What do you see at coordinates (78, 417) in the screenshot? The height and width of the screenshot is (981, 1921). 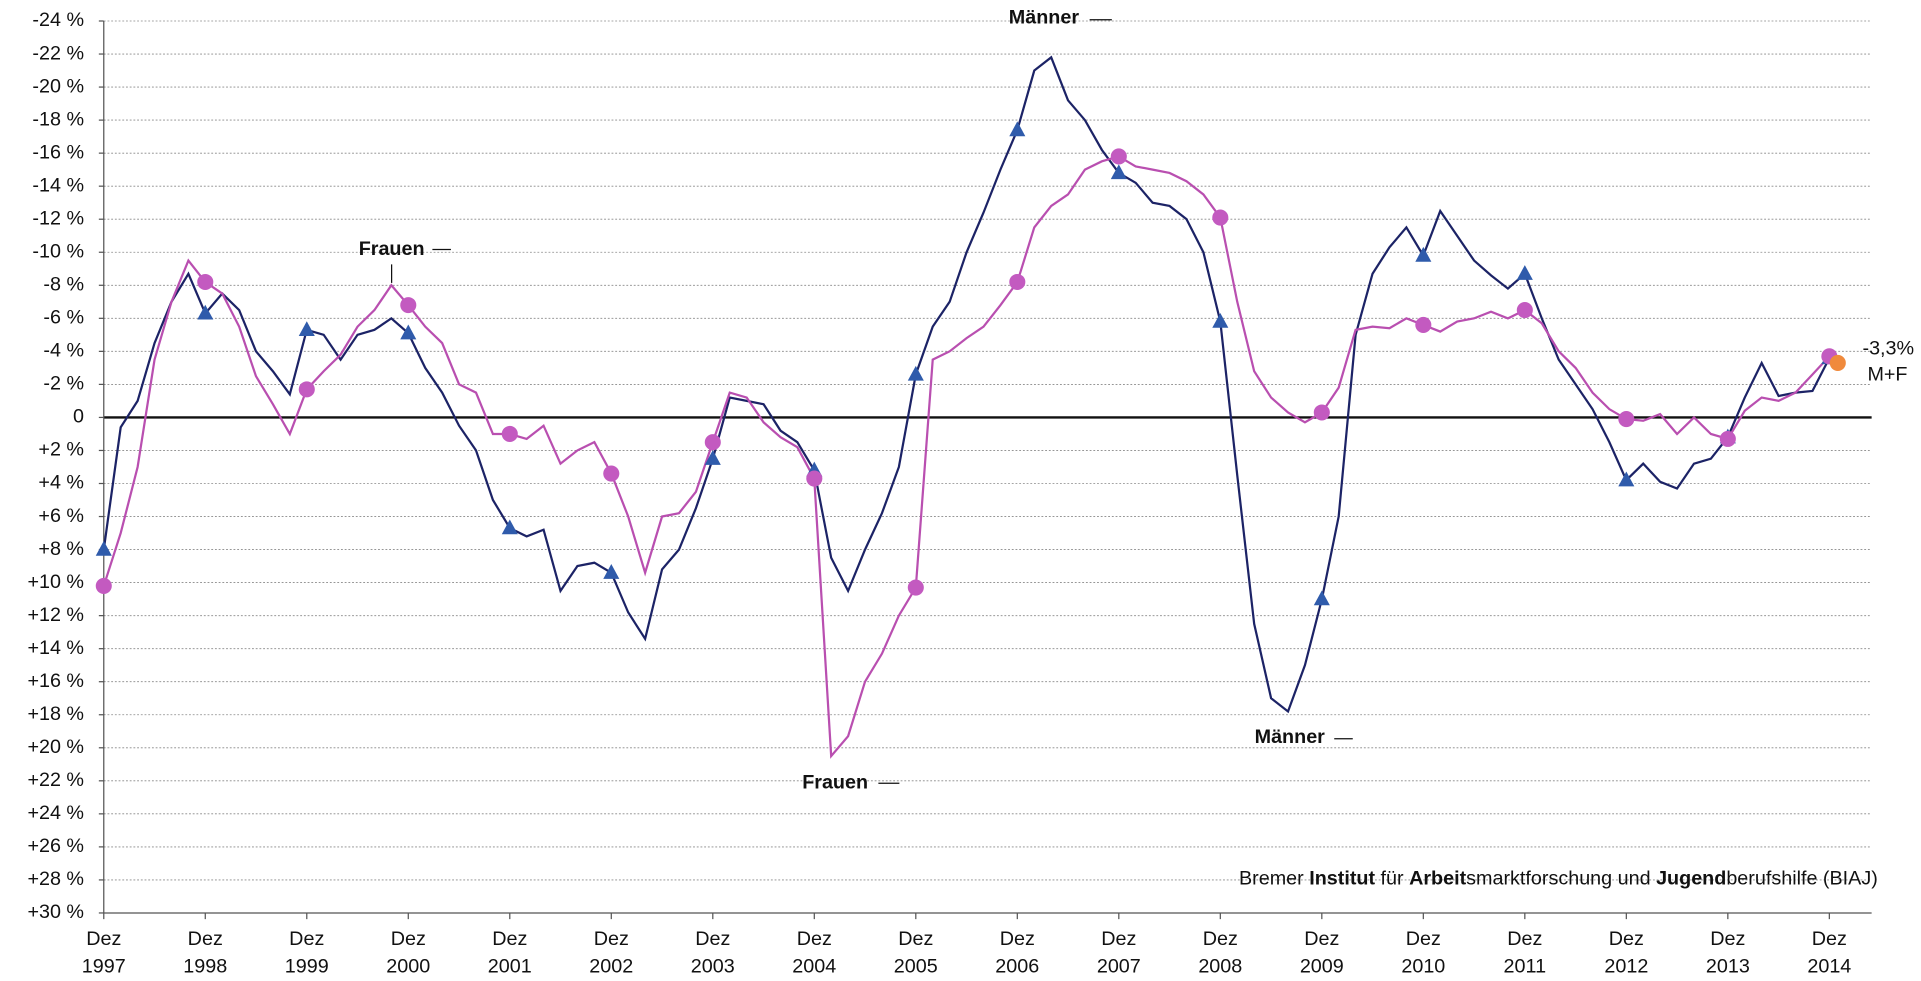 I see `y-tick-label: 0` at bounding box center [78, 417].